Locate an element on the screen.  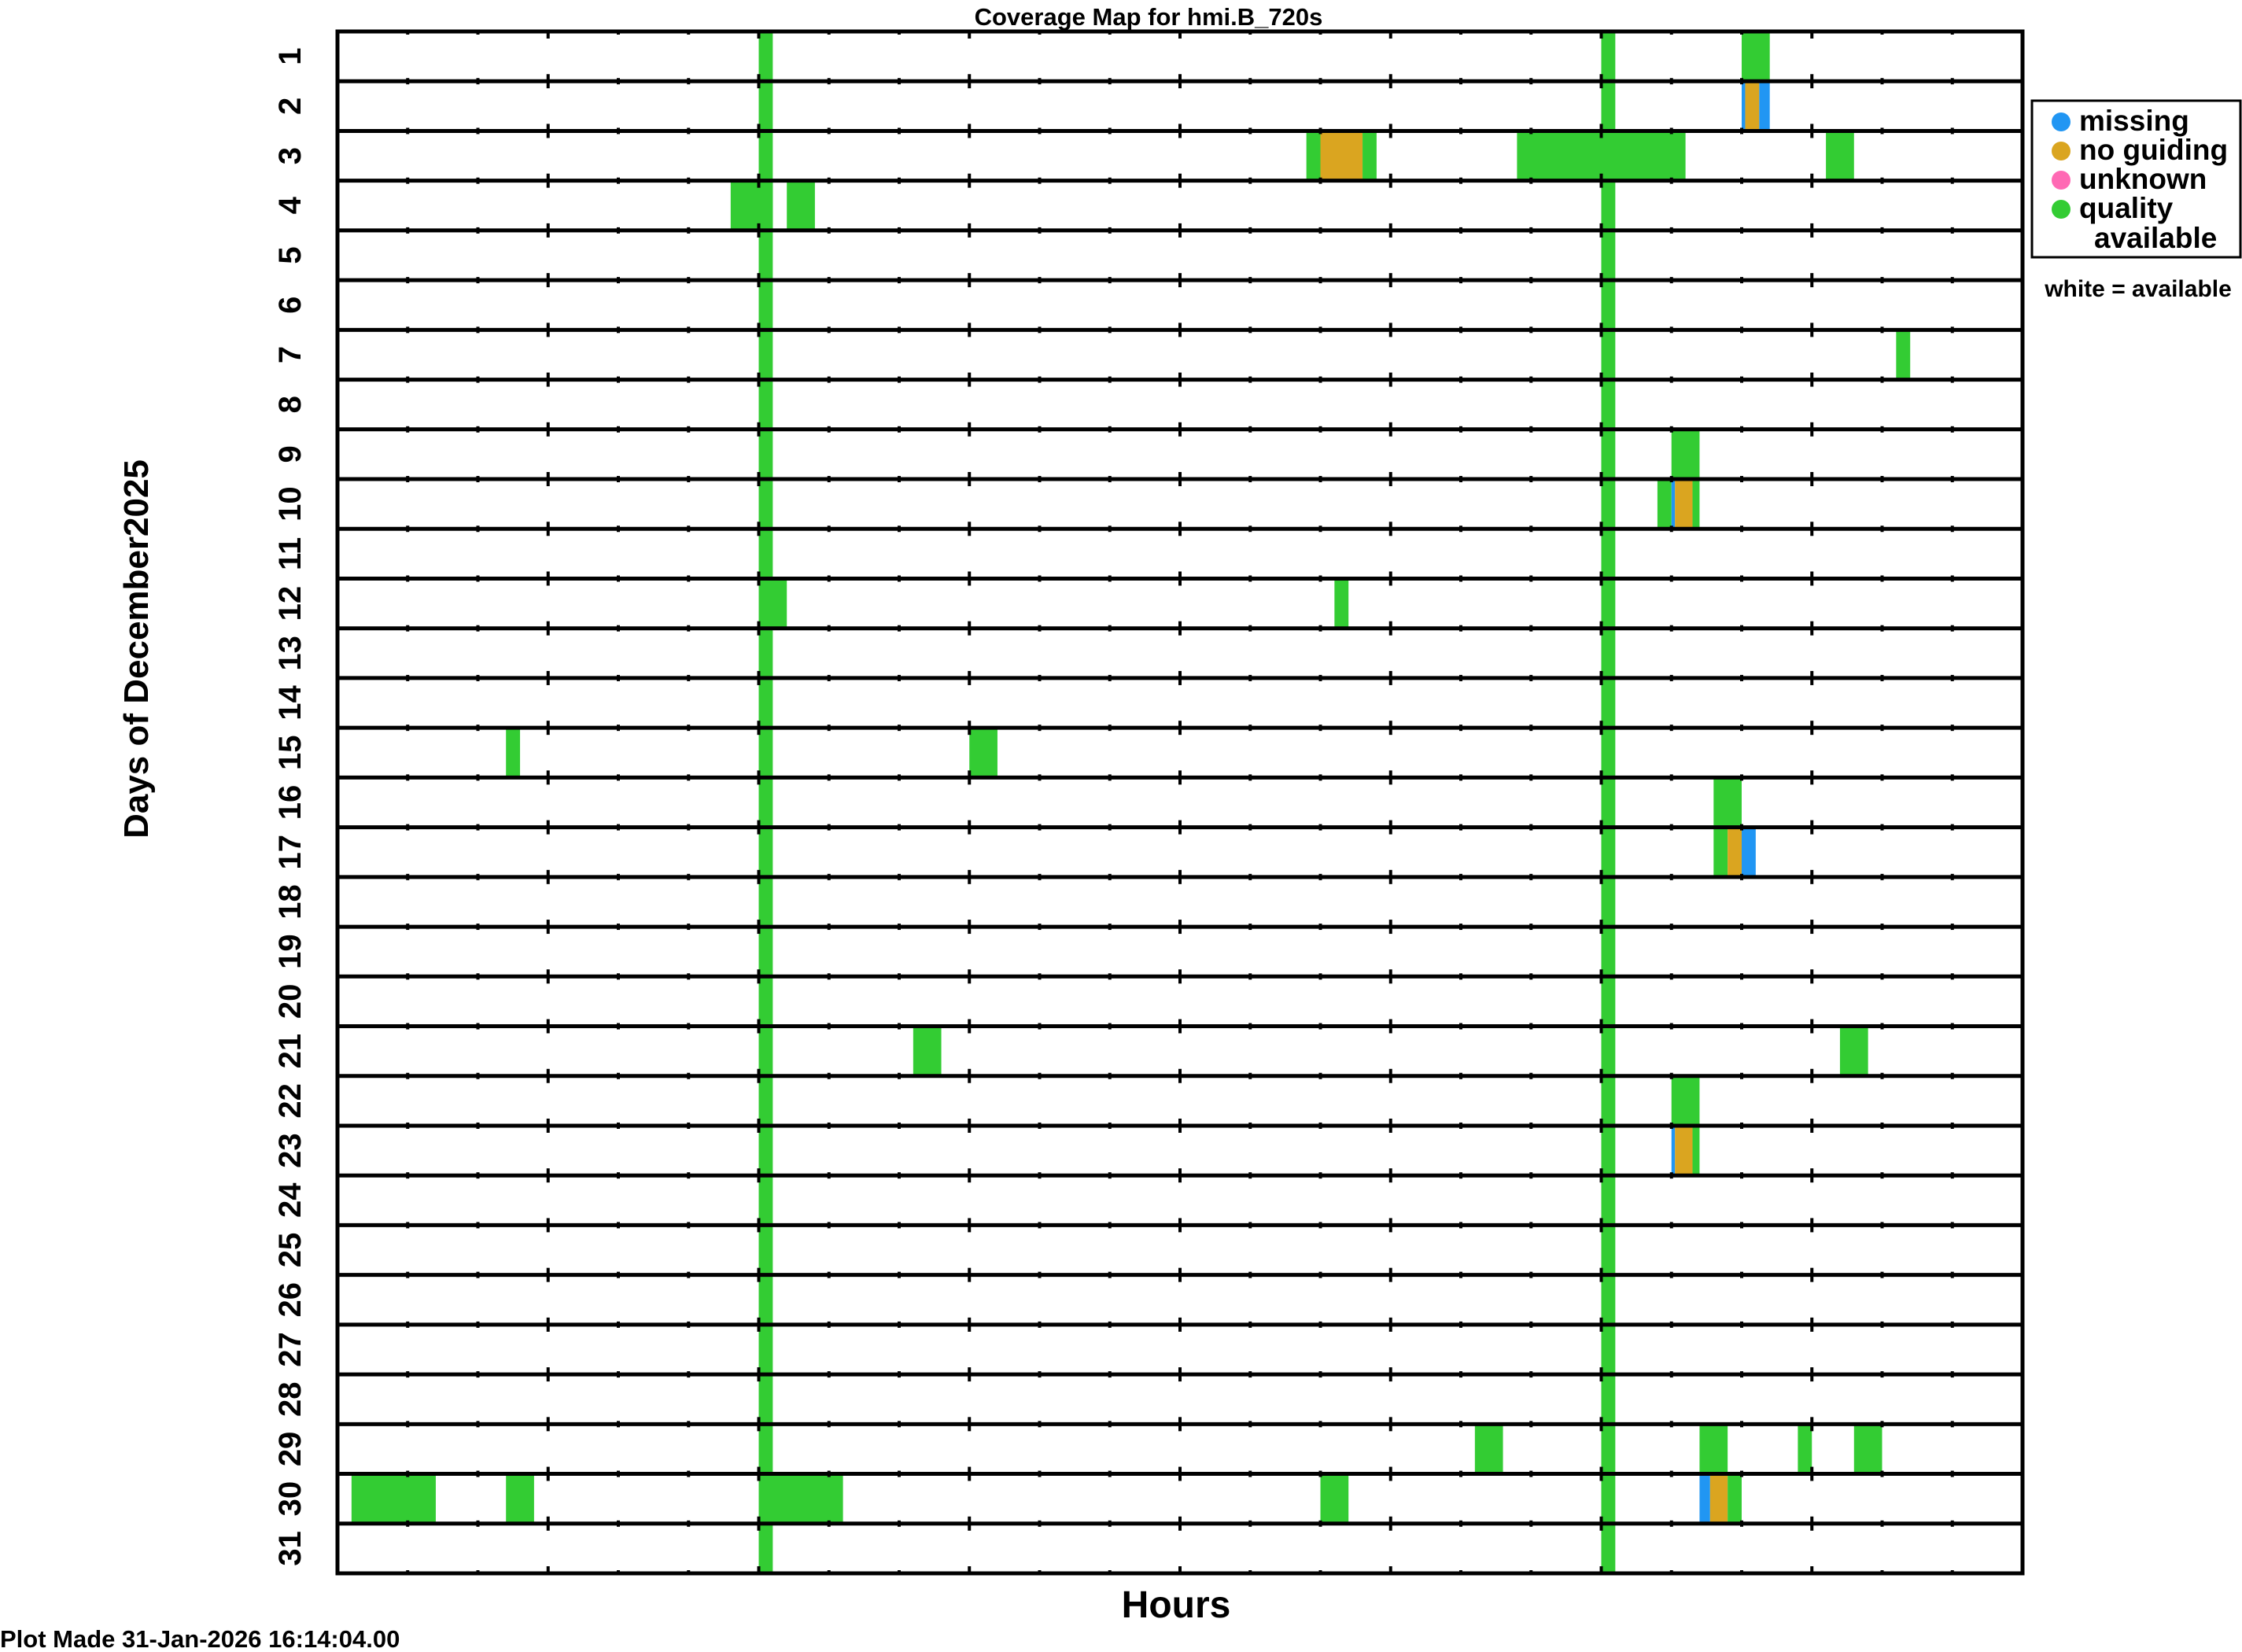
y-tick-label-day-16: 16 is located at coordinates (290, 802).